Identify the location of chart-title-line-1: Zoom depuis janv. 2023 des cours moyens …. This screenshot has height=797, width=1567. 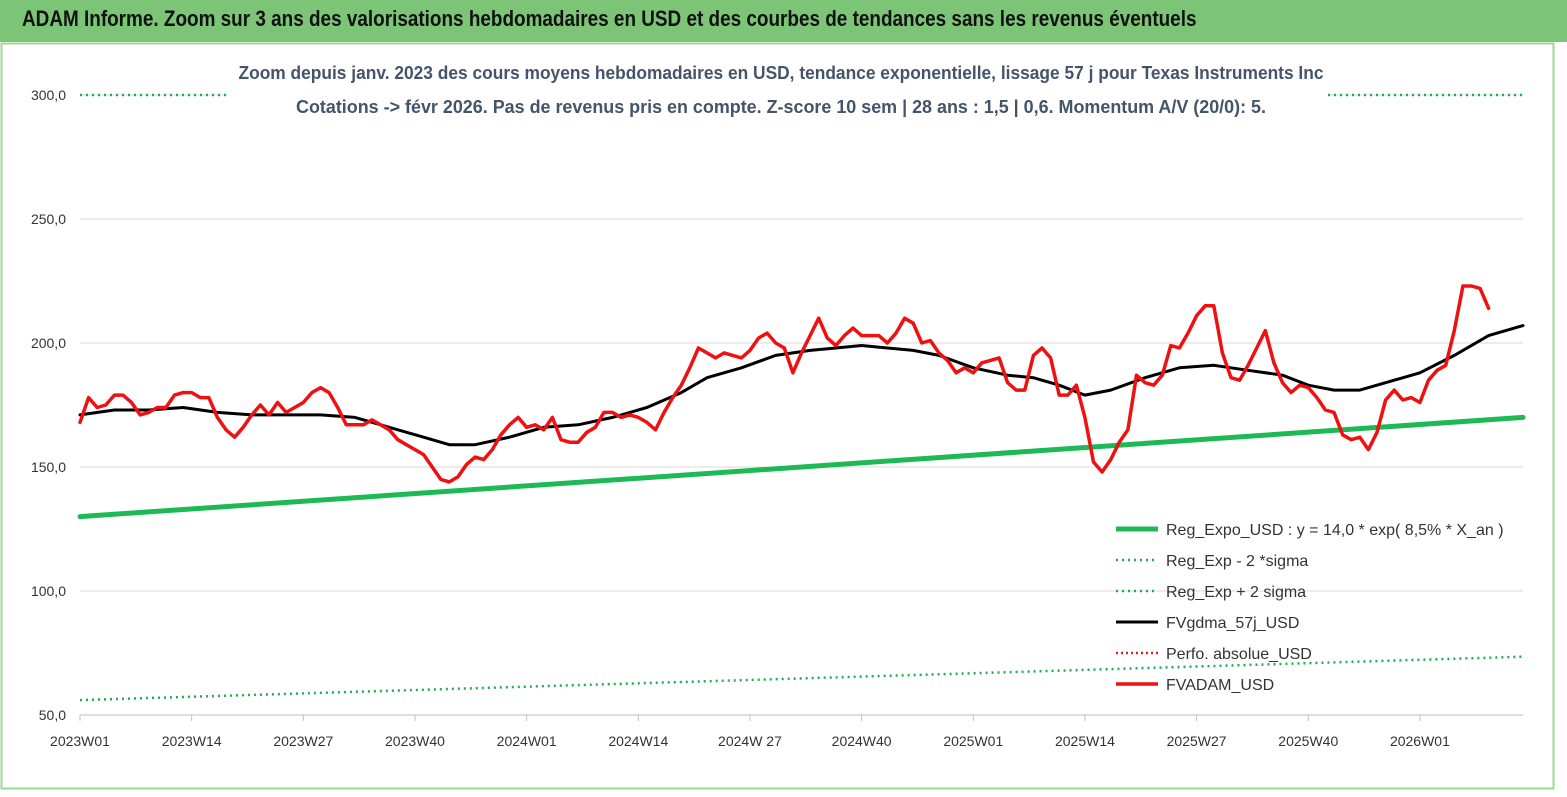
(781, 73).